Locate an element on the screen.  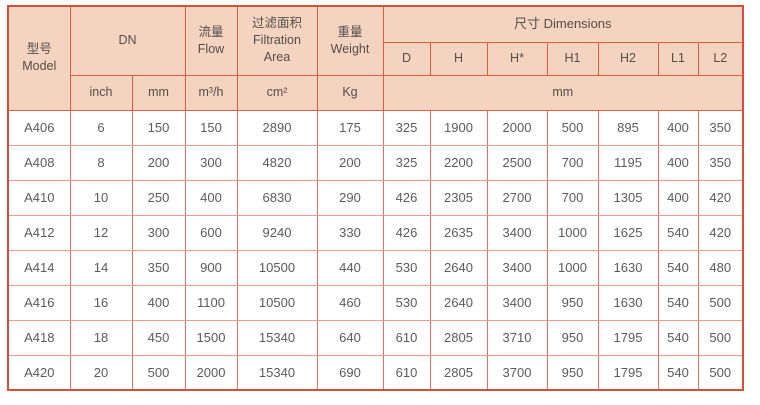
value-cell: 2640 is located at coordinates (458, 302).